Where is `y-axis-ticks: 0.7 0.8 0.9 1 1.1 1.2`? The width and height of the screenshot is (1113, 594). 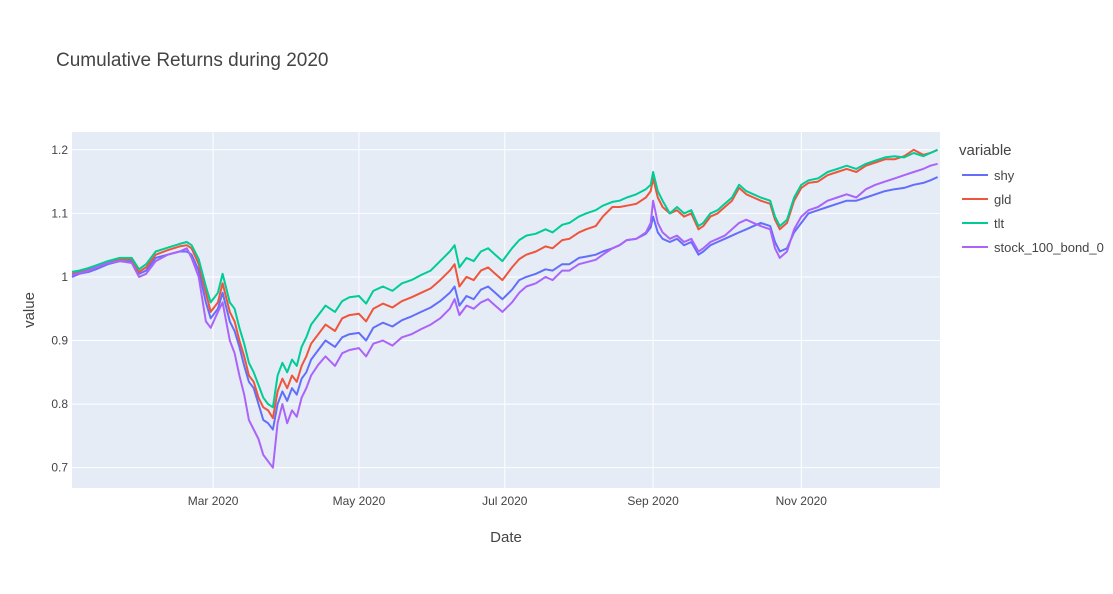
y-axis-ticks: 0.7 0.8 0.9 1 1.1 1.2 is located at coordinates (59, 309).